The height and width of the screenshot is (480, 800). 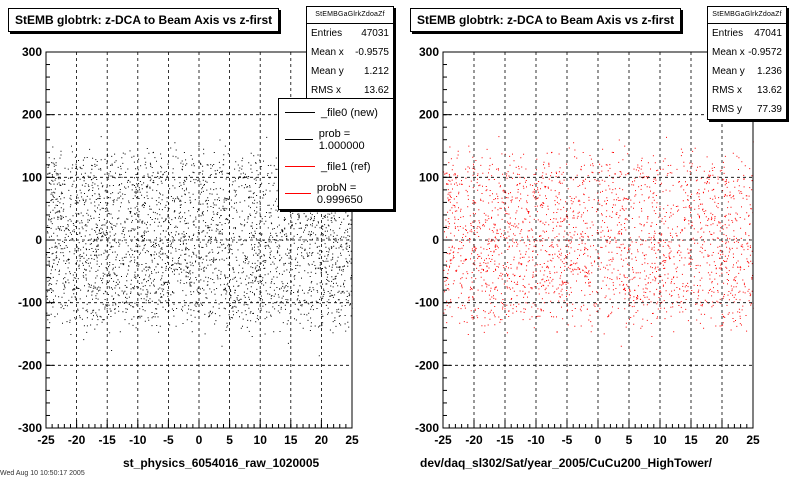 What do you see at coordinates (747, 109) in the screenshot?
I see `right-stats-row: RMS y 77.39` at bounding box center [747, 109].